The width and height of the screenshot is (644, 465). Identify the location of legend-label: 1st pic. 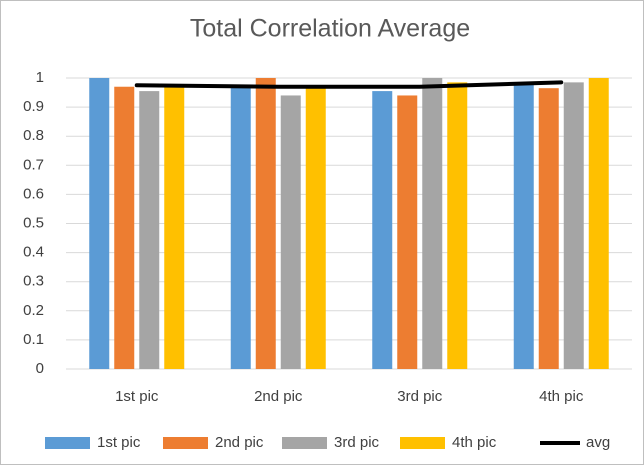
(119, 442).